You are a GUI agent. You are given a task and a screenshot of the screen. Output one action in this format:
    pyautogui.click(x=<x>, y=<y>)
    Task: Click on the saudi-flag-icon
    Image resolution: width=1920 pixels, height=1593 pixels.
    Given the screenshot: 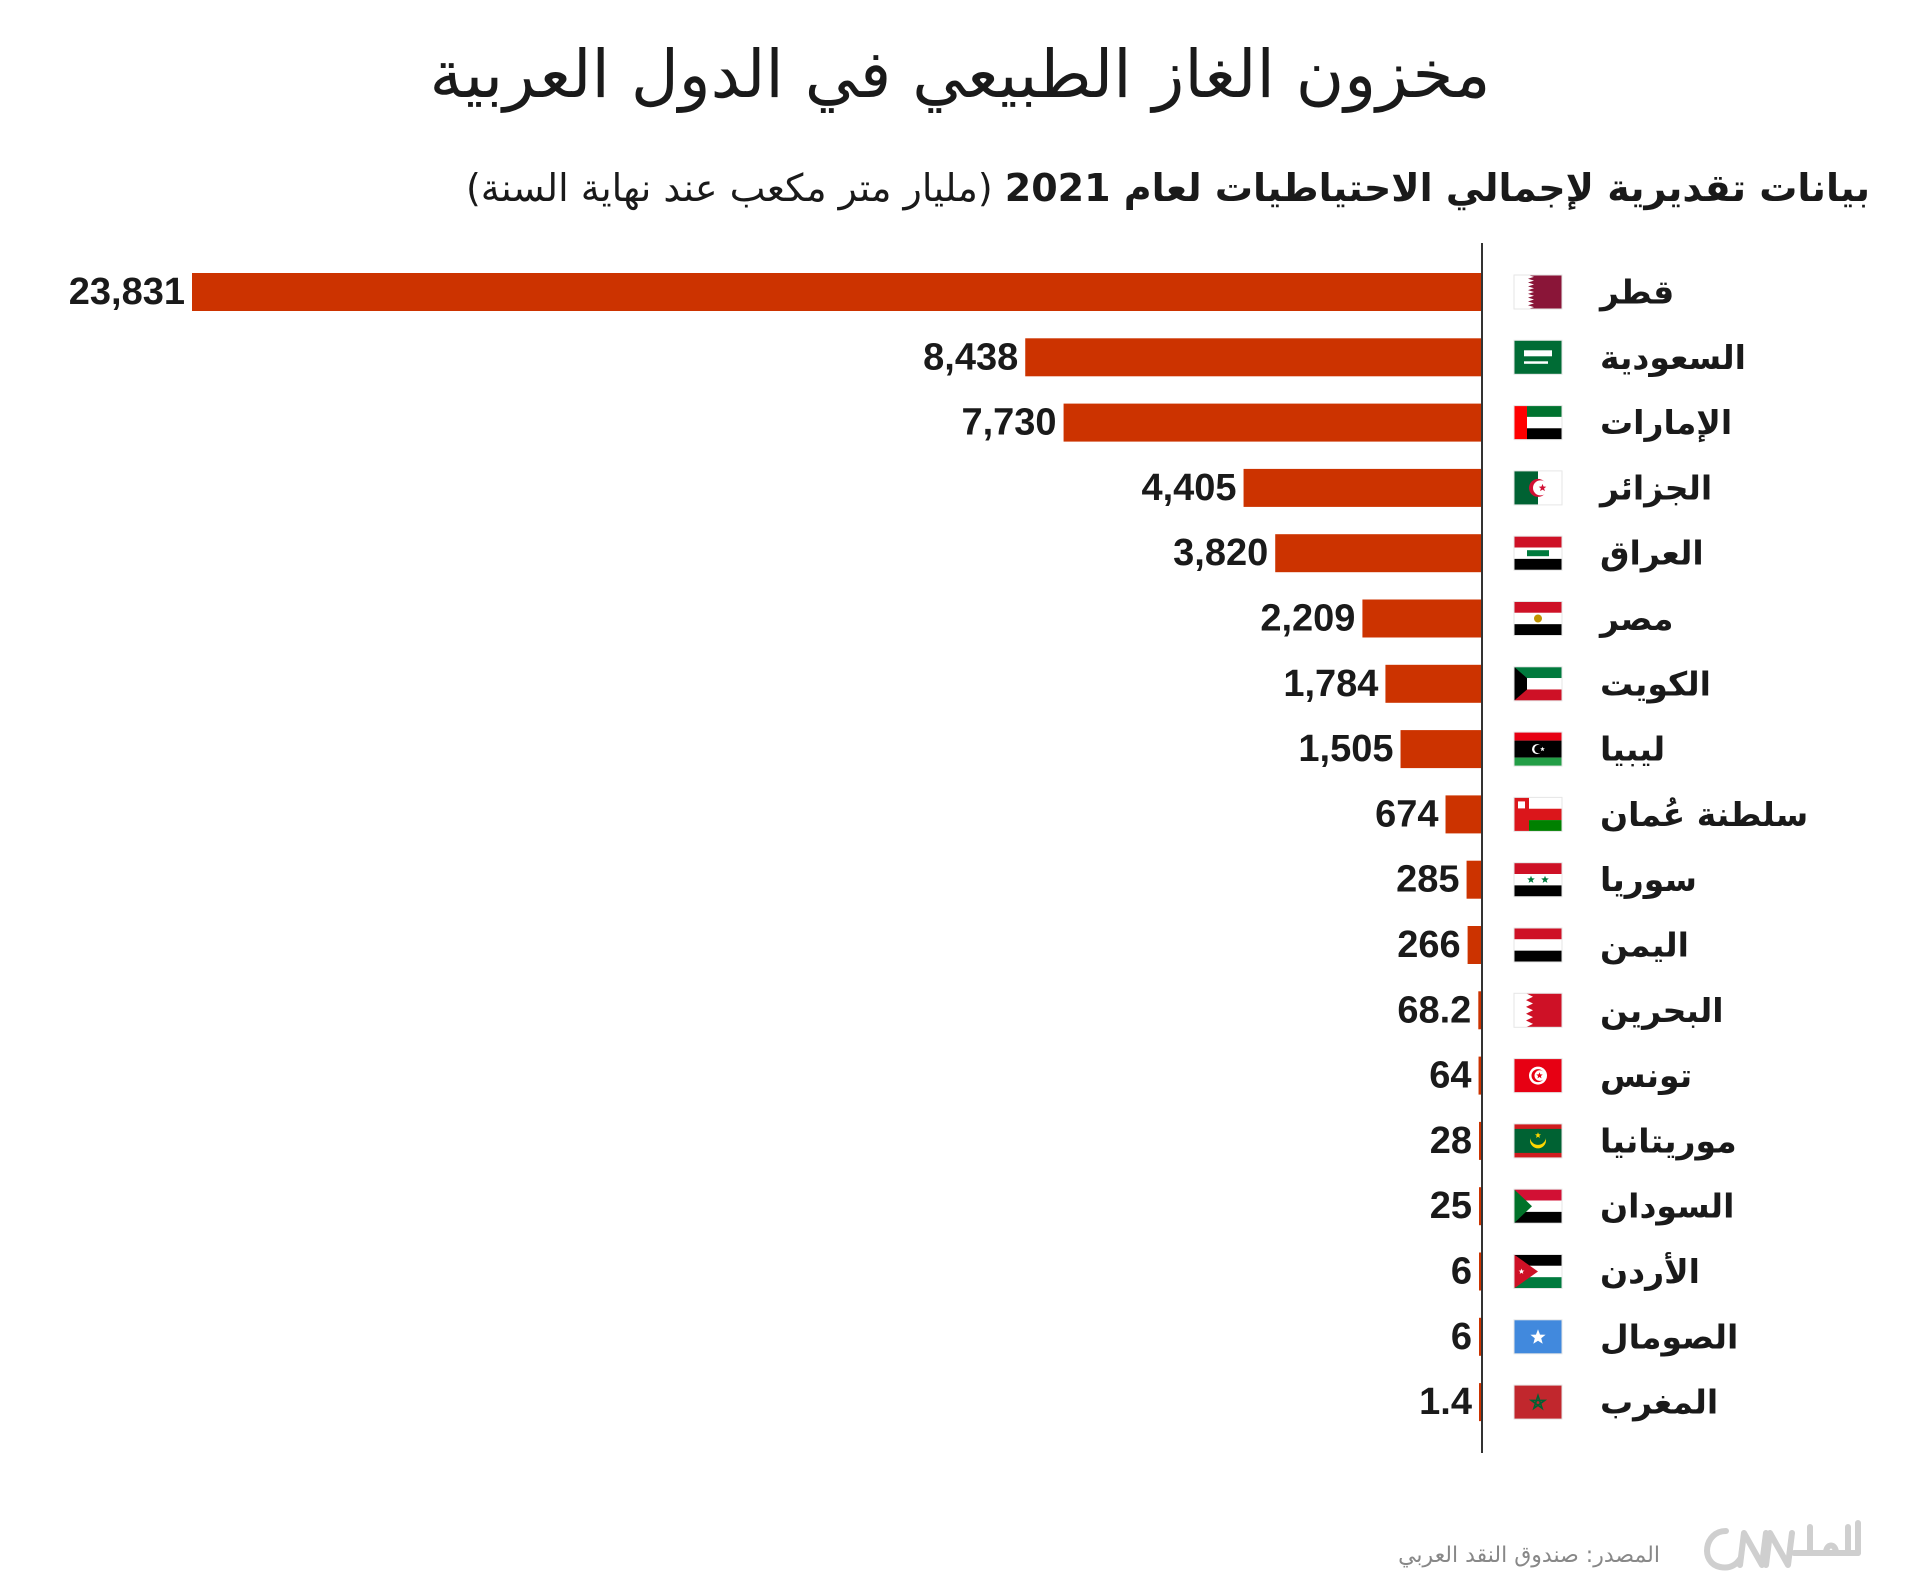 What is the action you would take?
    pyautogui.click(x=1538, y=357)
    